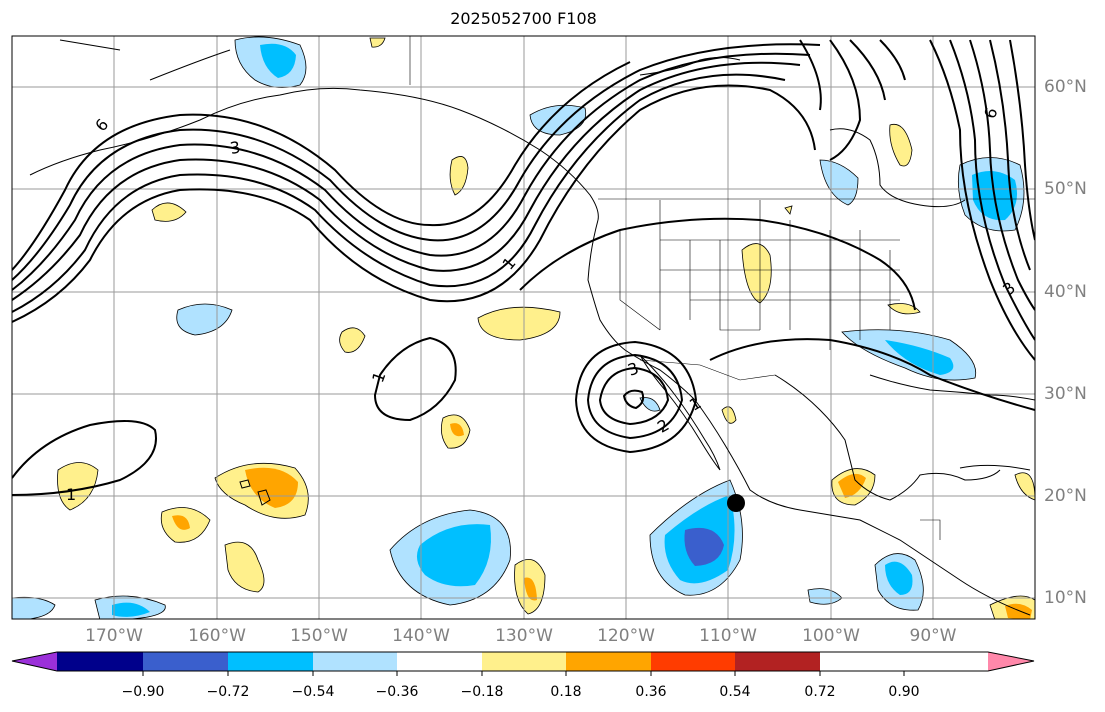 Image resolution: width=1105 pixels, height=712 pixels. I want to click on lat-label: 20°N, so click(1065, 496).